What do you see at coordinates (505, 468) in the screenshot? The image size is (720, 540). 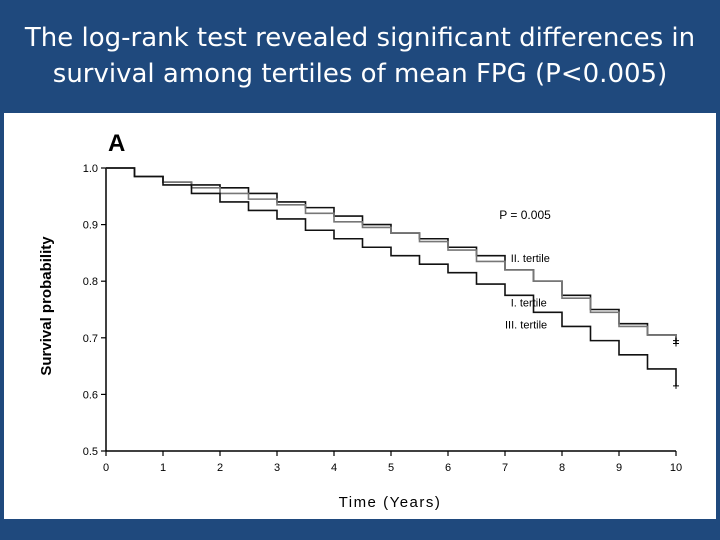 I see `x-tick-label: 7` at bounding box center [505, 468].